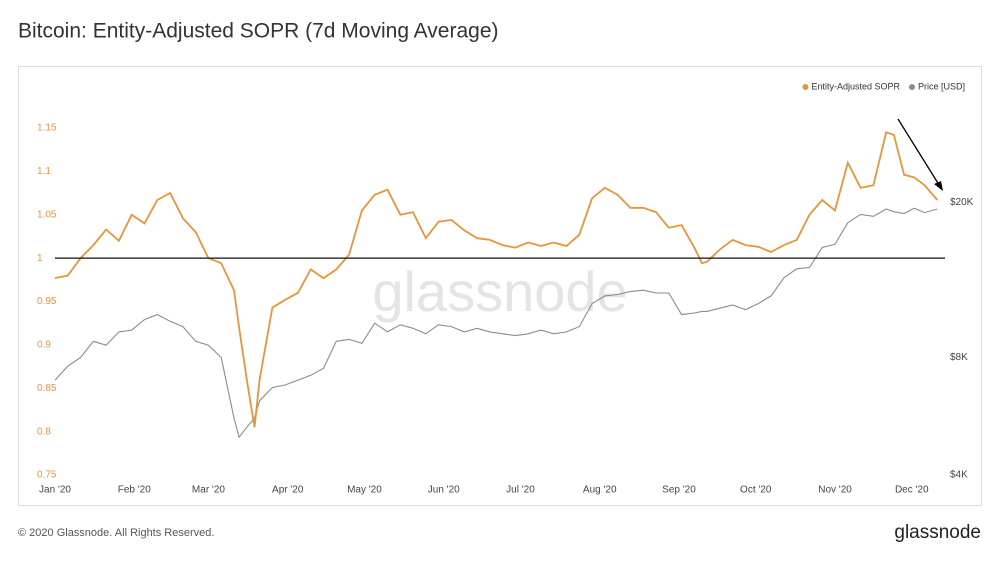  What do you see at coordinates (44, 171) in the screenshot?
I see `y-tick-label: 1.1` at bounding box center [44, 171].